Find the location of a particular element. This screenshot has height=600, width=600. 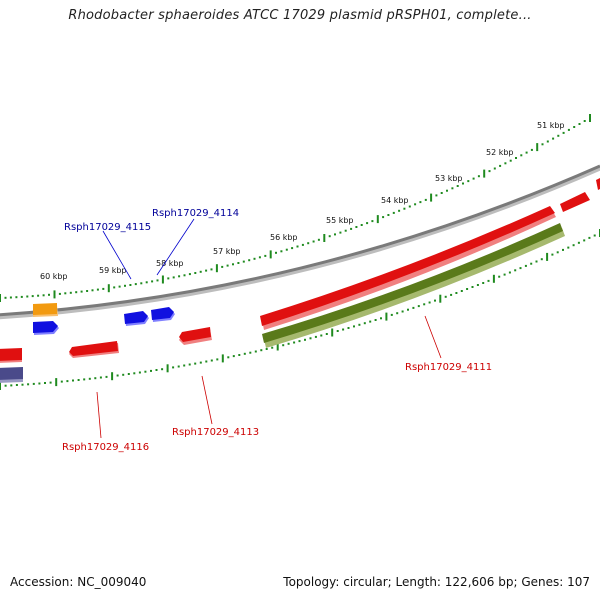

scale-label-59kbp: 59 kbp is located at coordinates (113, 270).